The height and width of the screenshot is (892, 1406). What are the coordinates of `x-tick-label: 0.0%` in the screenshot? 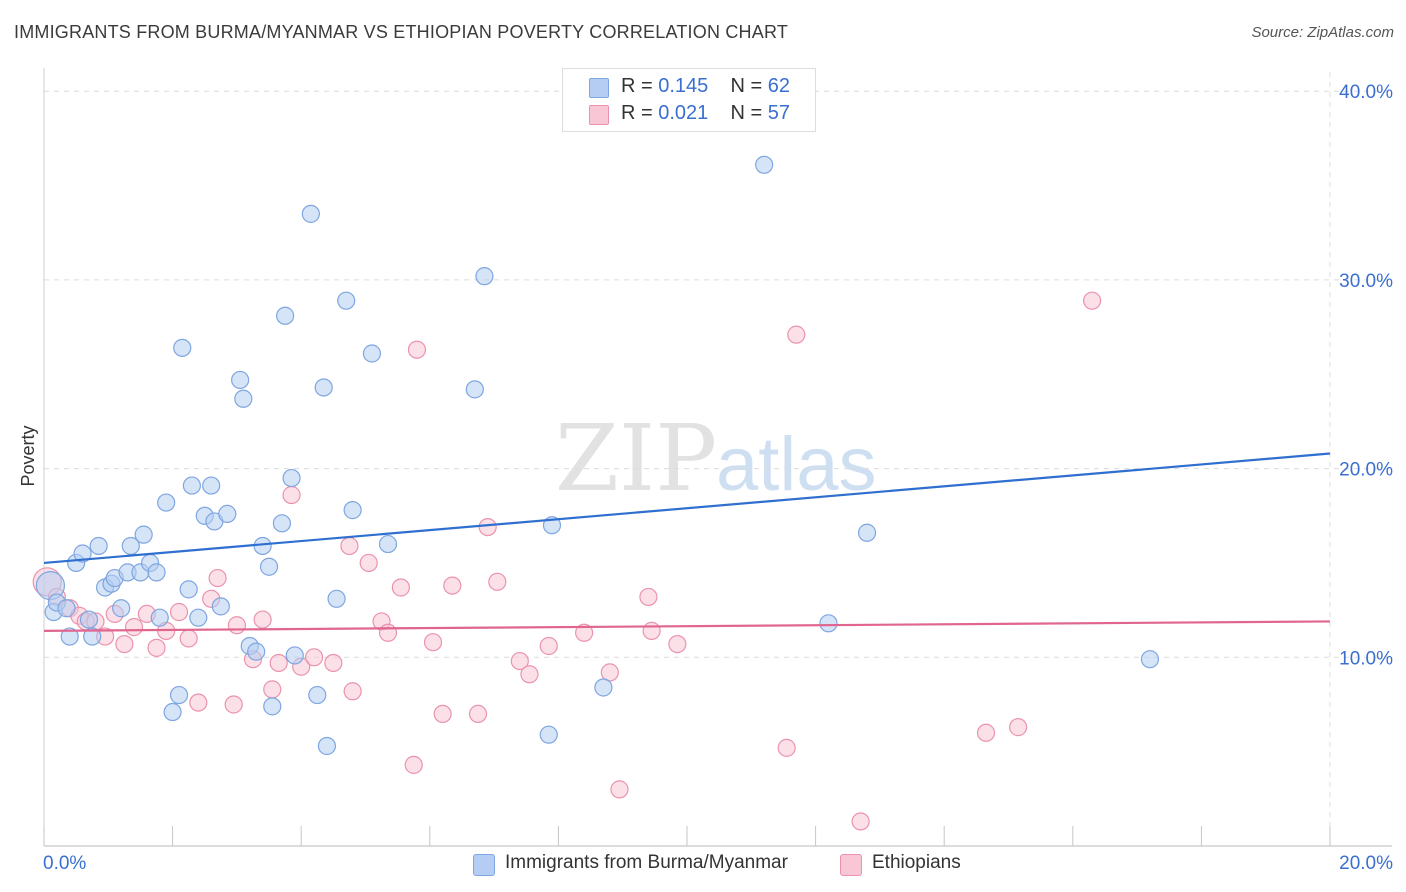 It's located at (64, 863).